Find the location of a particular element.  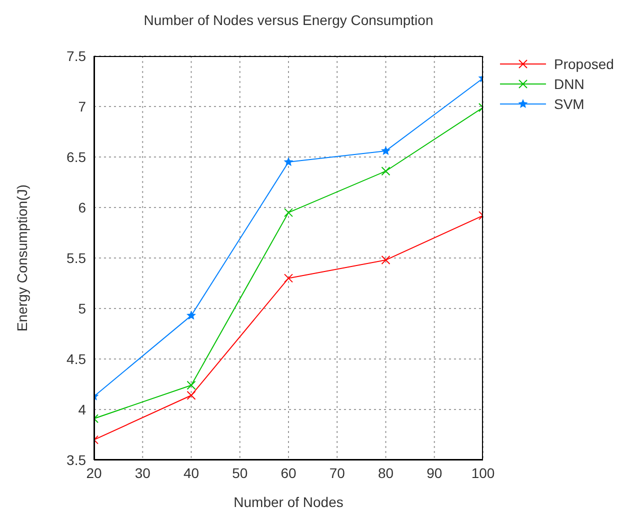

y-tick-label: 5.5 is located at coordinates (76, 258).